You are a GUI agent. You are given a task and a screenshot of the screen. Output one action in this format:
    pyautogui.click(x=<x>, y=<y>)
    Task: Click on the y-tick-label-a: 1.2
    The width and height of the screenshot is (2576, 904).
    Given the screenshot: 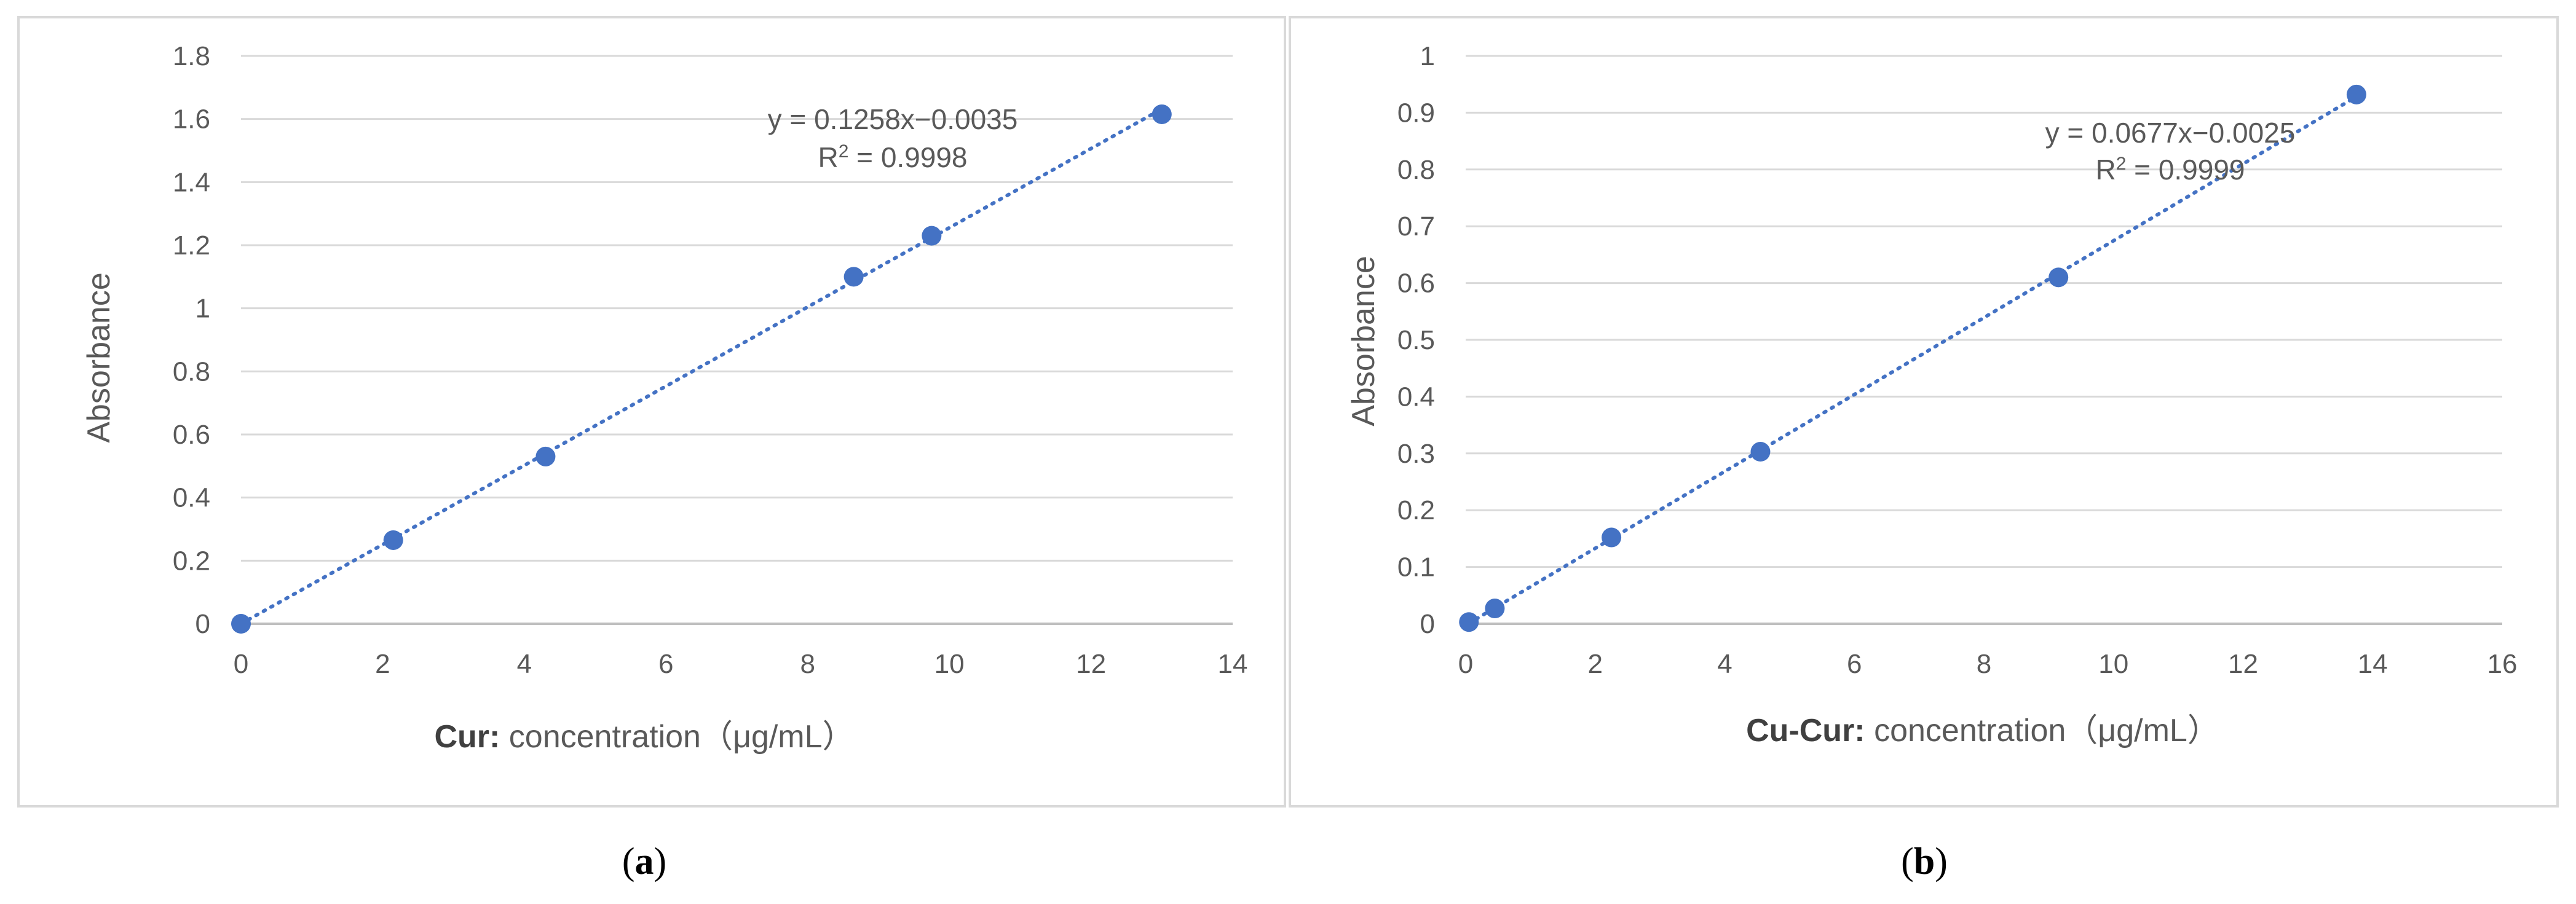 What is the action you would take?
    pyautogui.click(x=191, y=246)
    